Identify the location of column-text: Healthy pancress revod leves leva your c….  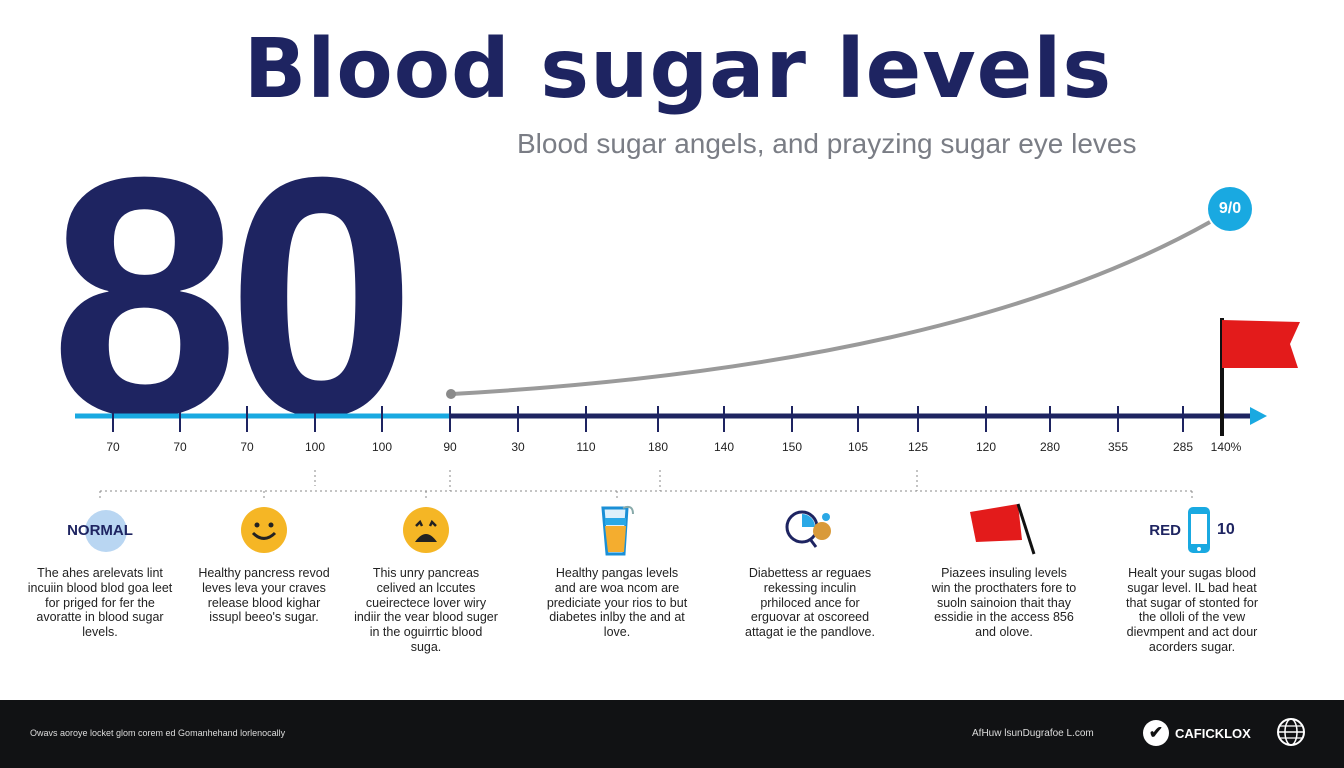
(264, 595).